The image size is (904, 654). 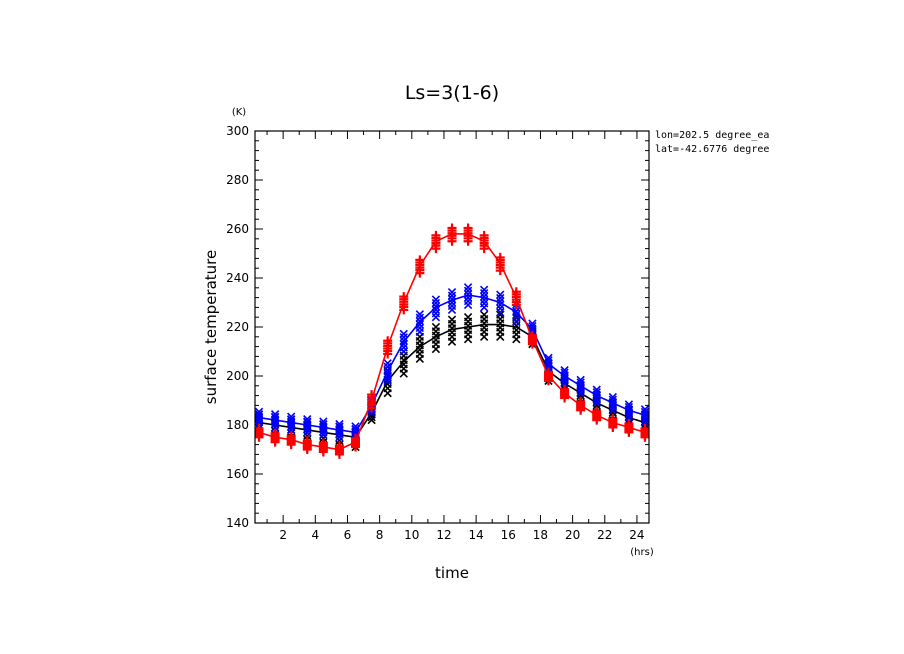 What do you see at coordinates (452, 93) in the screenshot?
I see `chart-title: Ls=3(1-6)` at bounding box center [452, 93].